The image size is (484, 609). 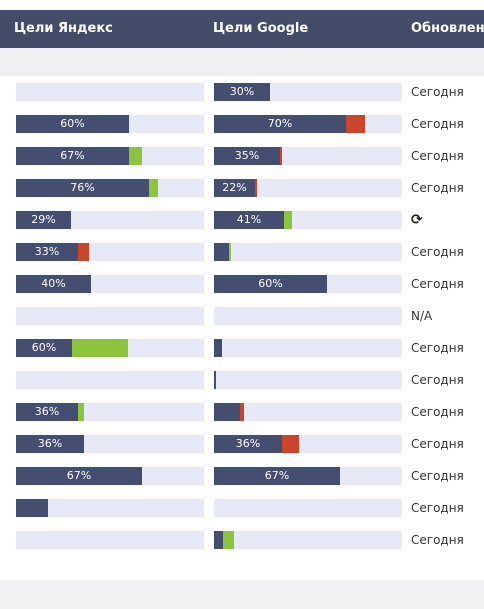 I want to click on google-goal-bar: 41%, so click(x=308, y=220).